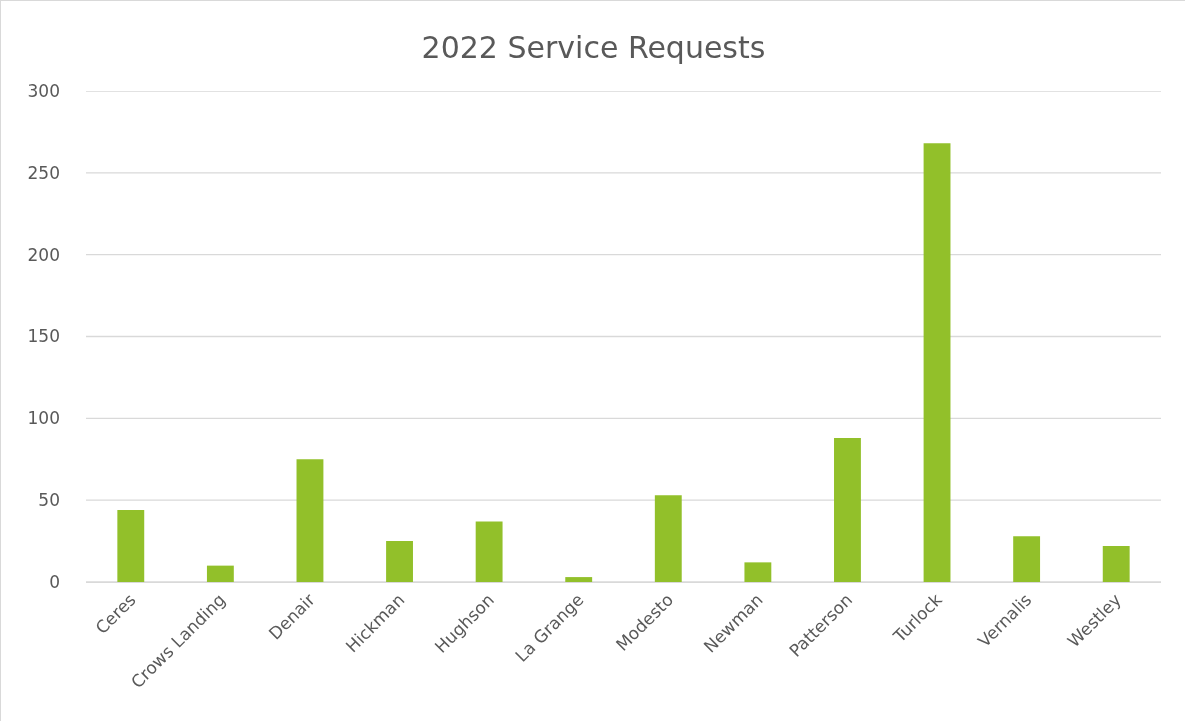 The image size is (1185, 721). I want to click on y-tick-label: 250, so click(43, 172).